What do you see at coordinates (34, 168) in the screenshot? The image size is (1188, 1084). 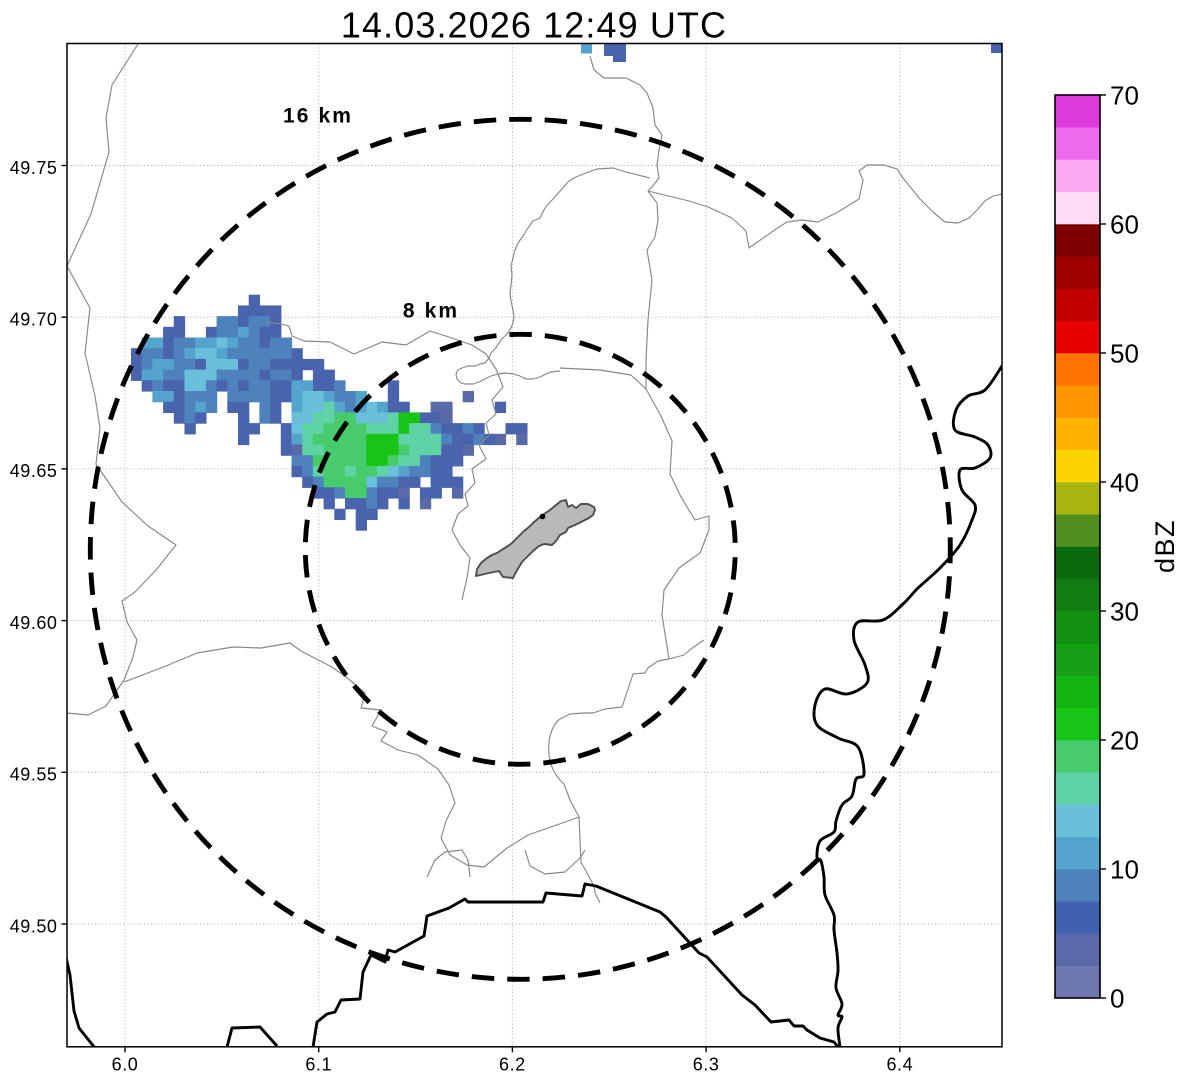 I see `svg-text: 49.75` at bounding box center [34, 168].